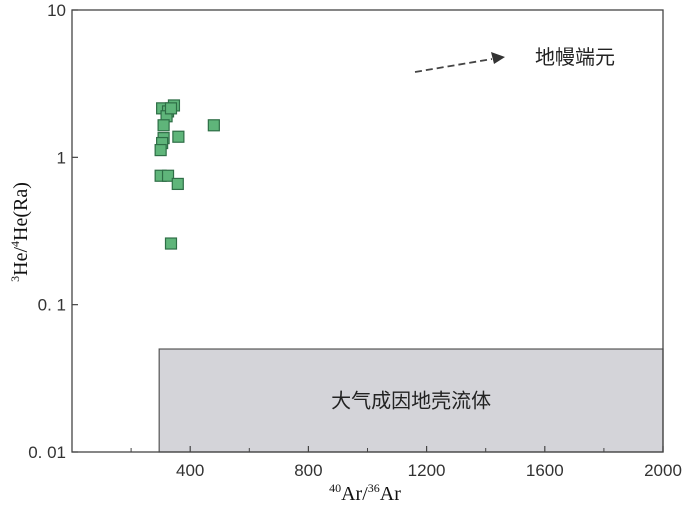 The width and height of the screenshot is (700, 507). What do you see at coordinates (545, 470) in the screenshot?
I see `x-tick-label: 1600` at bounding box center [545, 470].